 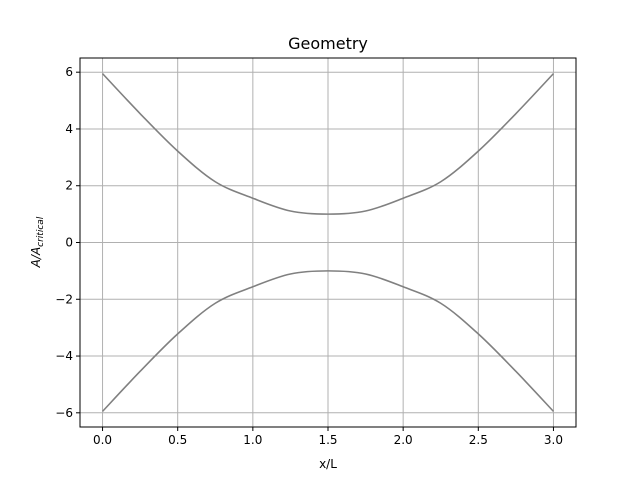 I want to click on x-axis: 0.0 0.5 1.0 1.5 2.0 2.5 3.0, so click(x=328, y=437).